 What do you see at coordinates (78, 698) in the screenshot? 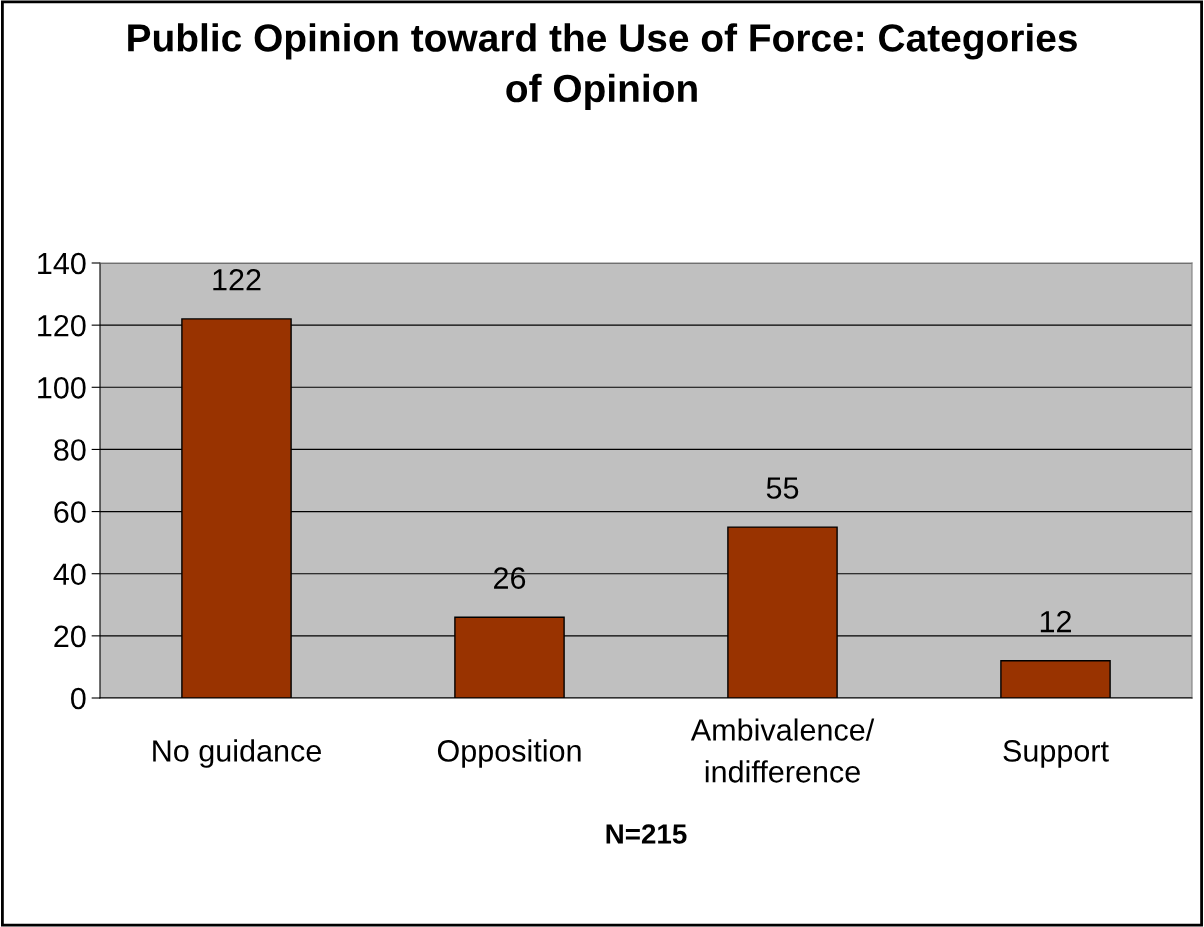
I see `y-tick-label: 0` at bounding box center [78, 698].